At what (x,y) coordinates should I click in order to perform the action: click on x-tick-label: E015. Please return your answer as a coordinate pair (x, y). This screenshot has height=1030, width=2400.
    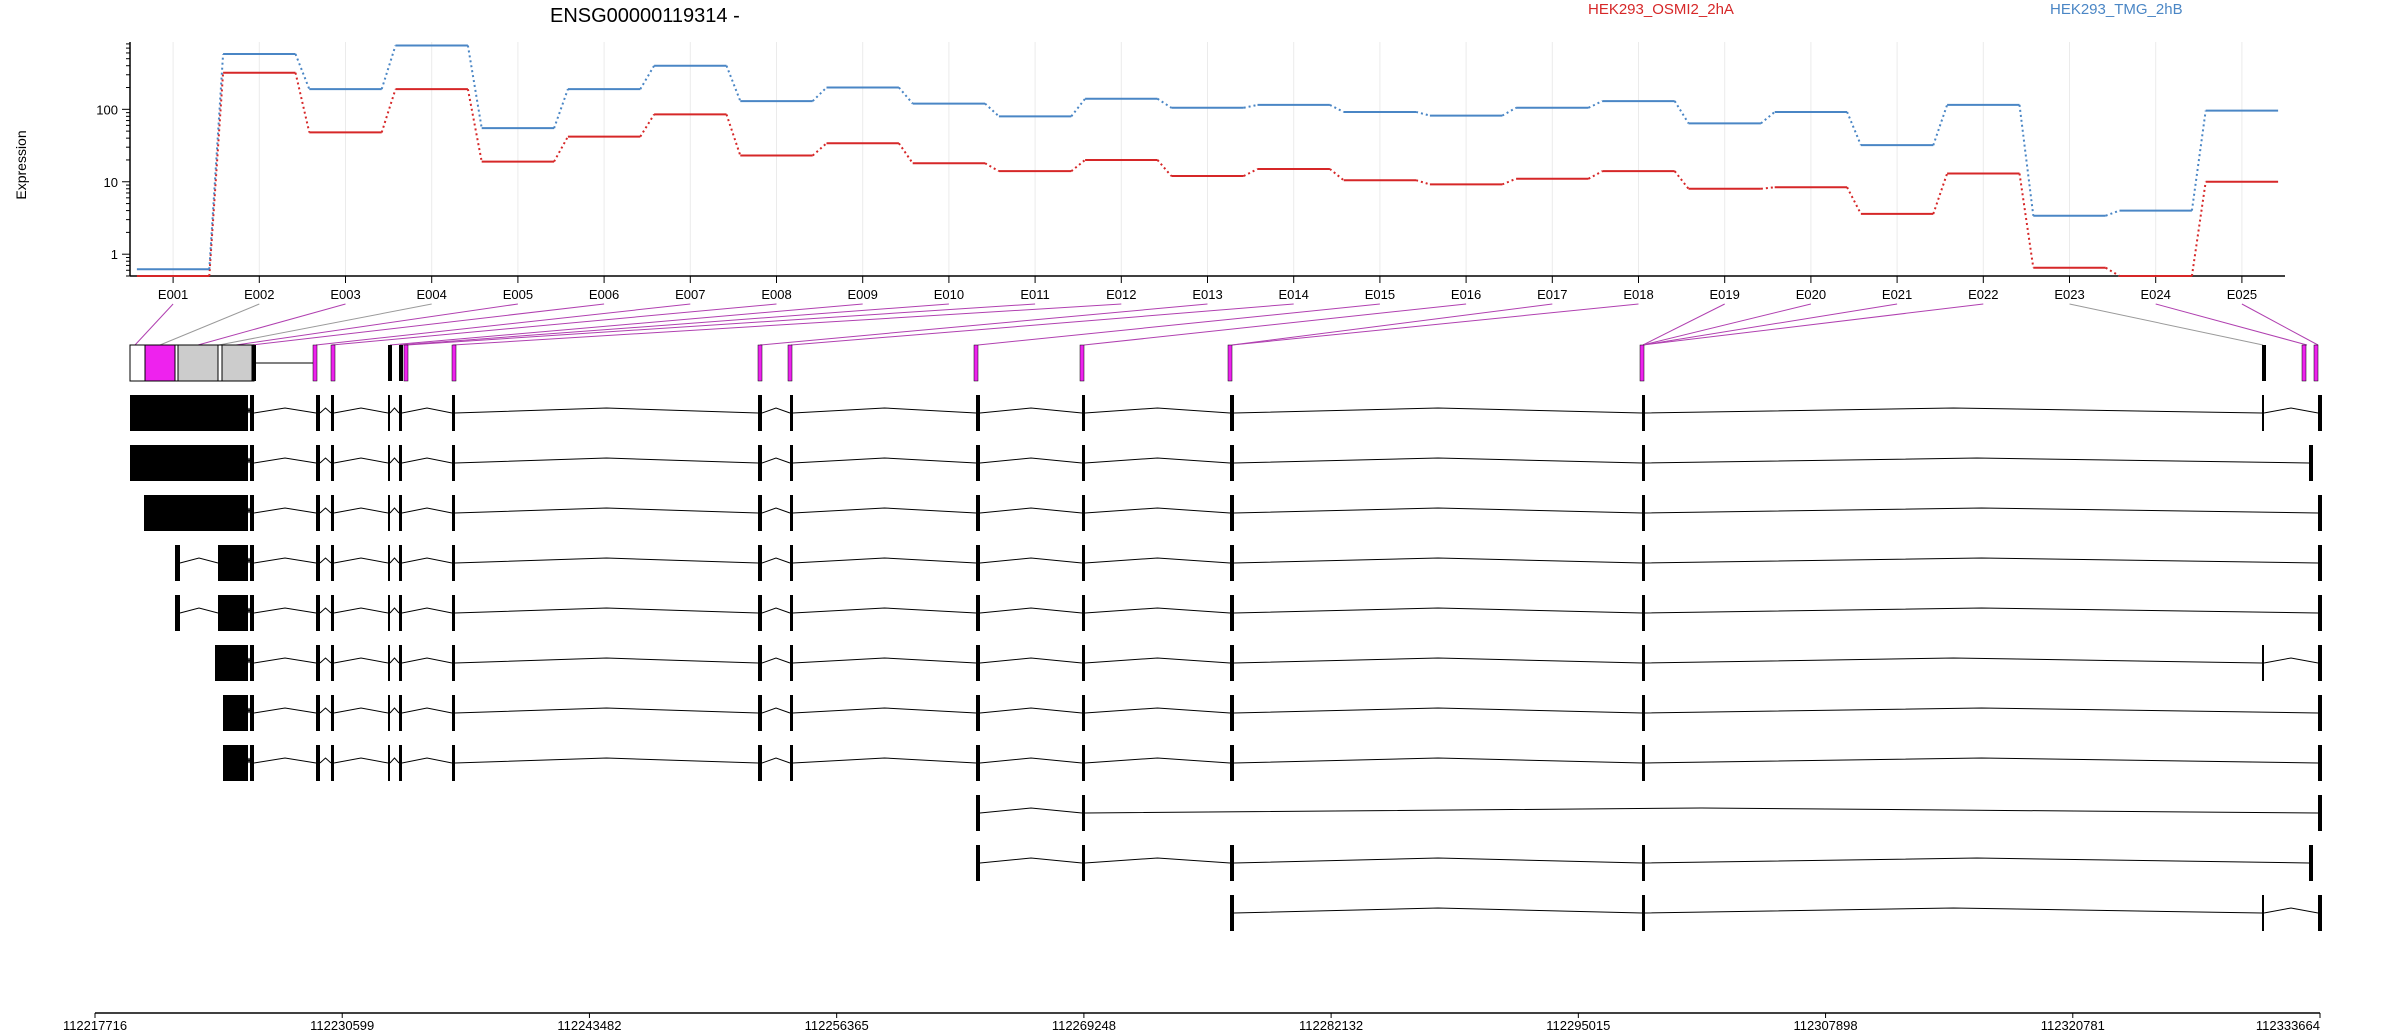
    Looking at the image, I should click on (1380, 294).